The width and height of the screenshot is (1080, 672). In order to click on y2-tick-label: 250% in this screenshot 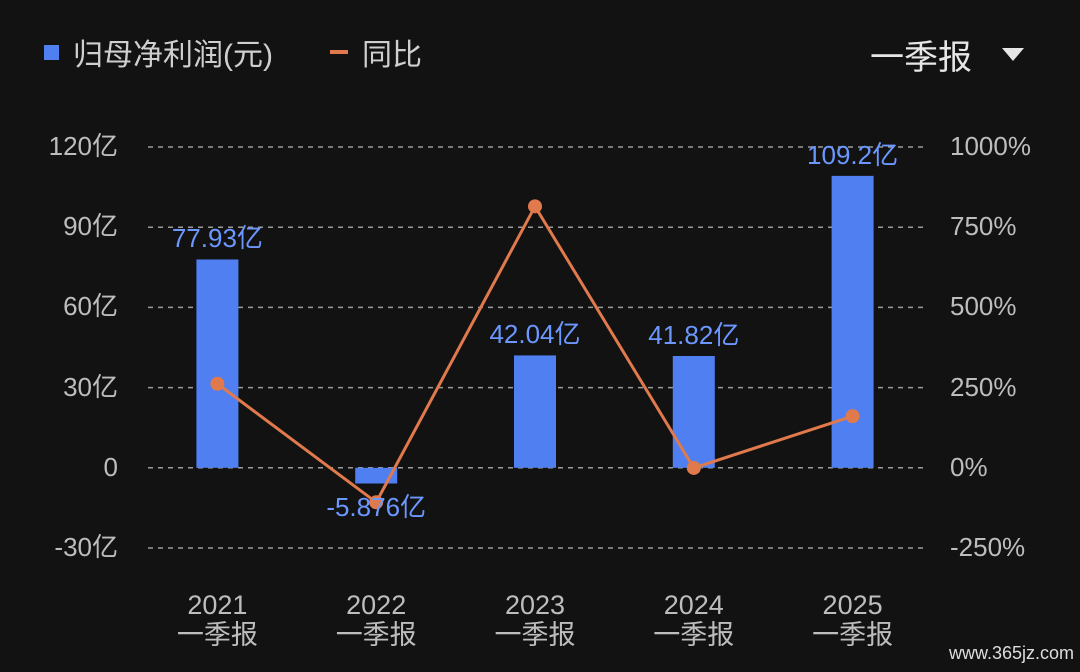, I will do `click(983, 386)`.